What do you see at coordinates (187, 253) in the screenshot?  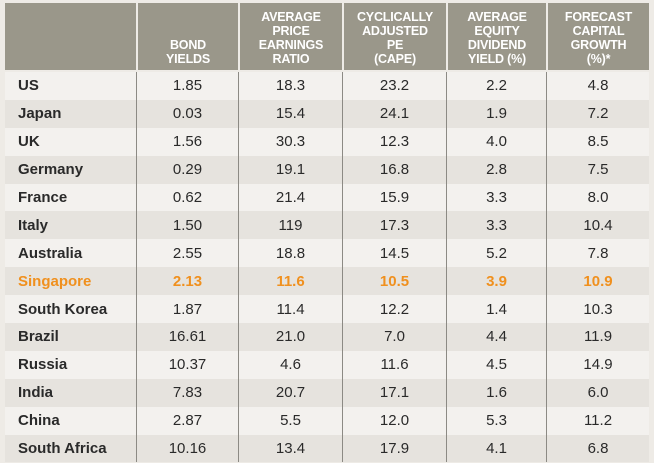 I see `bond-yield-cell: 2.55` at bounding box center [187, 253].